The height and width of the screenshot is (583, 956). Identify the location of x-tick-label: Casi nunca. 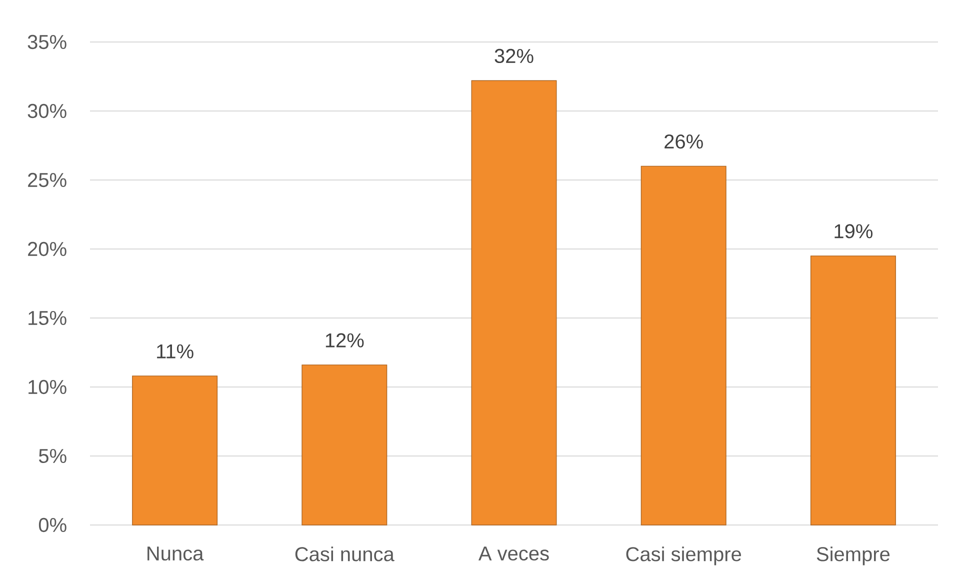
(344, 554).